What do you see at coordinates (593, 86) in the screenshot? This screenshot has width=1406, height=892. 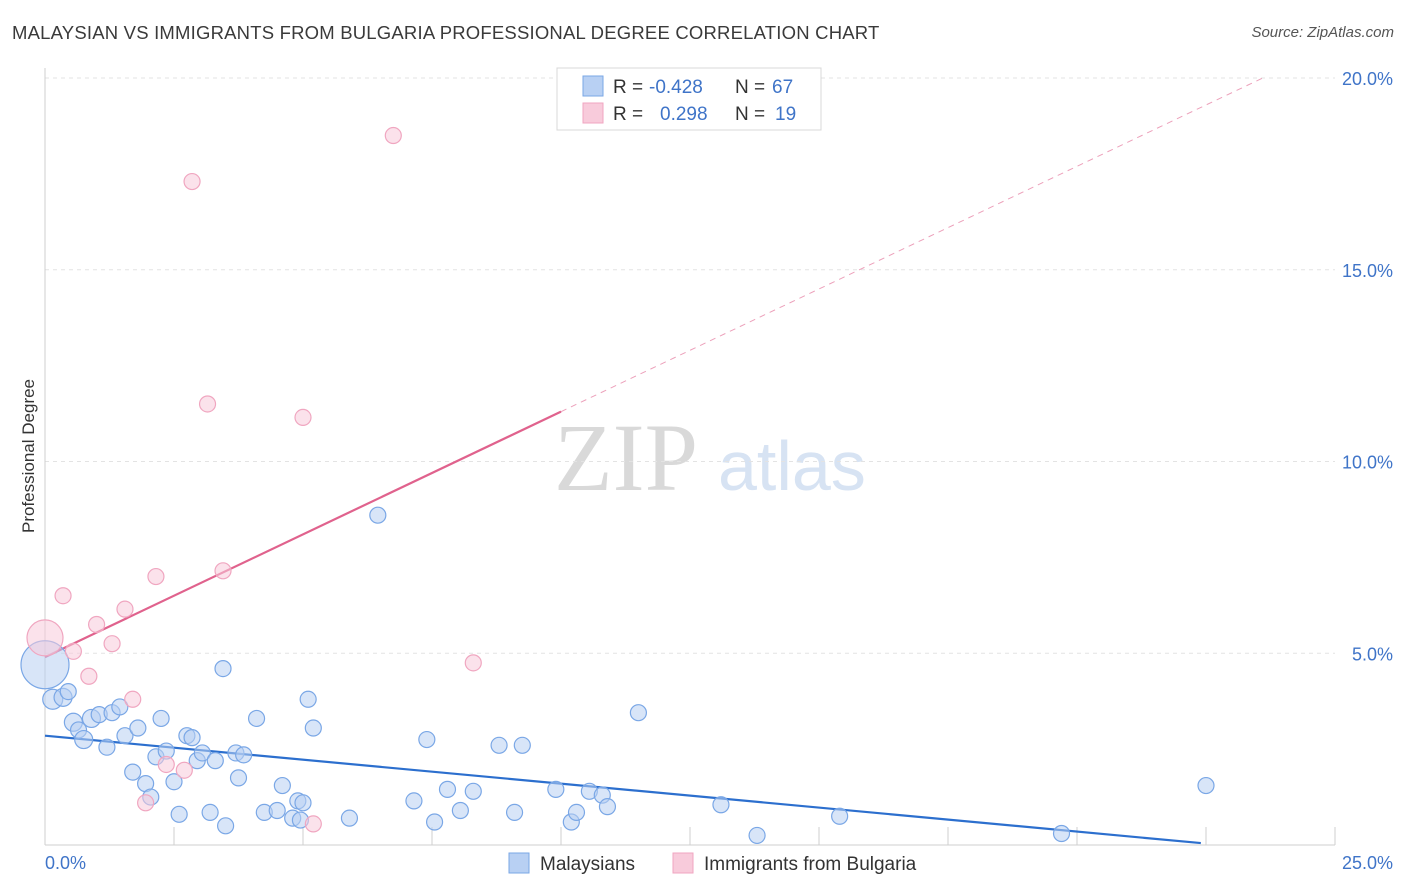 I see `stats-legend-swatch-malaysians` at bounding box center [593, 86].